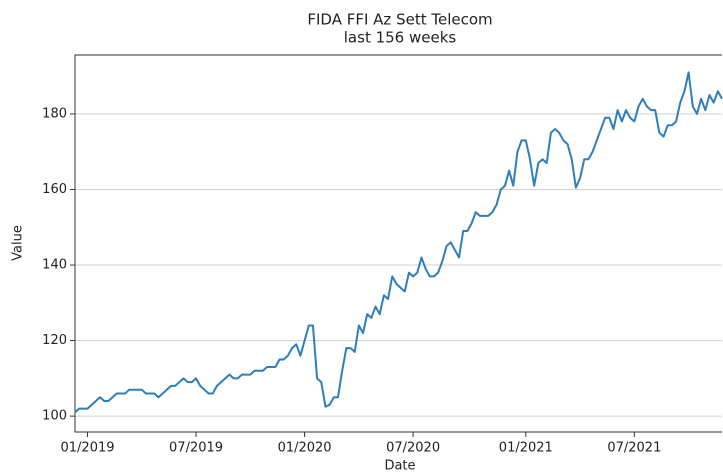  I want to click on y-tick-label: 120, so click(54, 340).